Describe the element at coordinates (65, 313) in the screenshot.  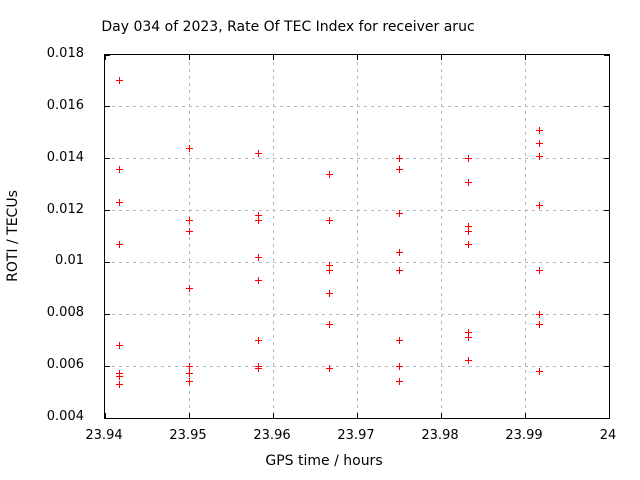
I see `y-tick-label: 0.008` at that location.